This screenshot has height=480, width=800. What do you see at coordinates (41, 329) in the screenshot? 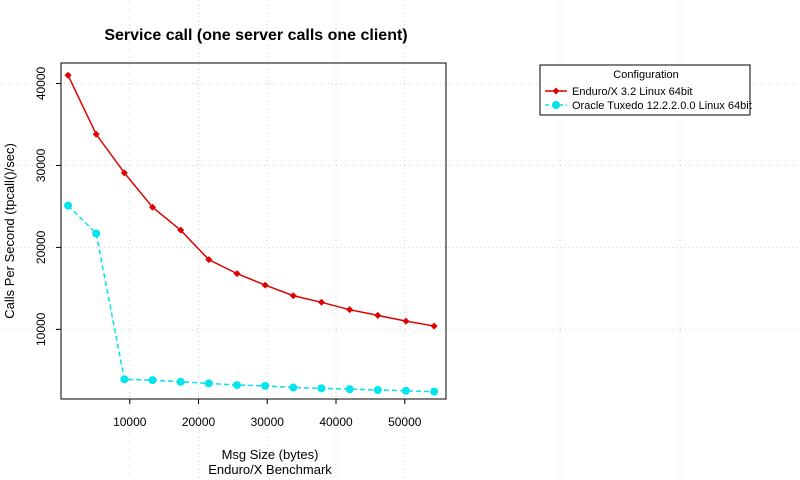
I see `y-tick-label: 10000` at bounding box center [41, 329].